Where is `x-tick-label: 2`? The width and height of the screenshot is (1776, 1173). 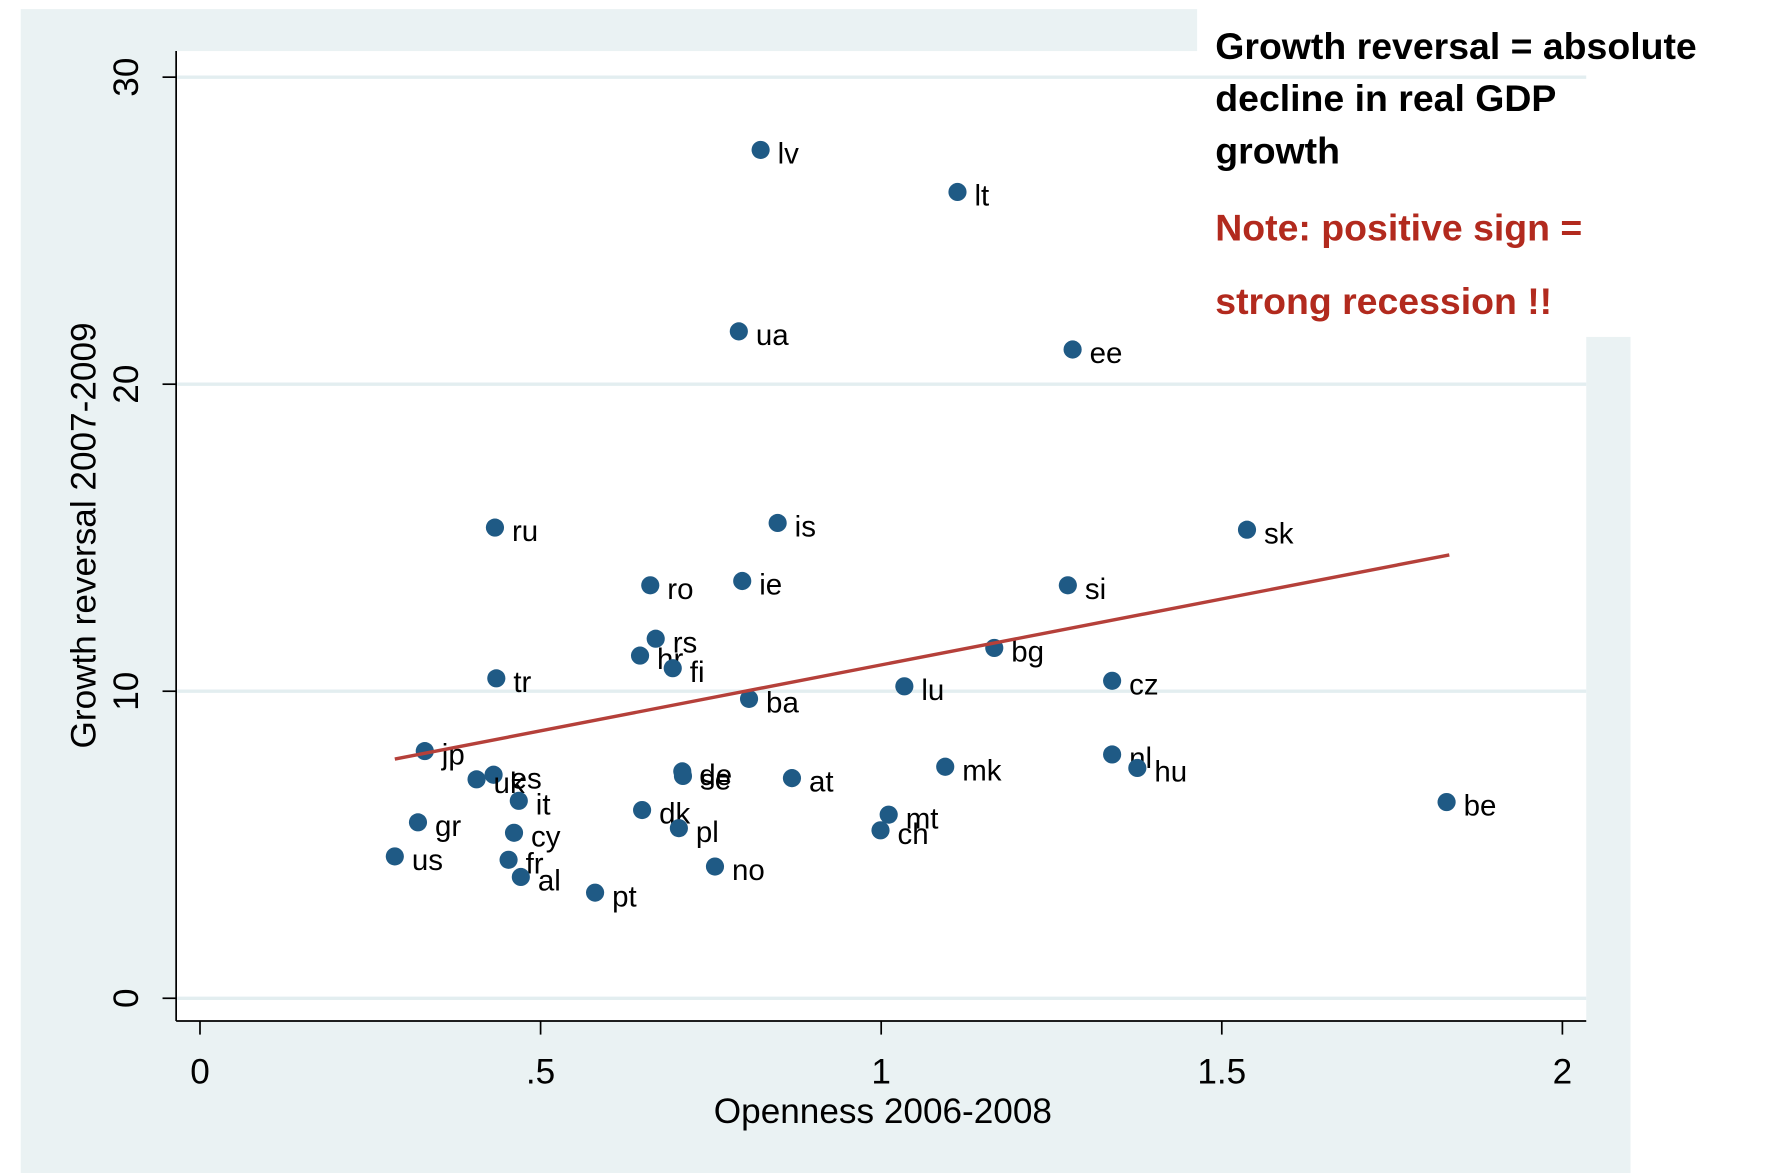 x-tick-label: 2 is located at coordinates (1563, 1071).